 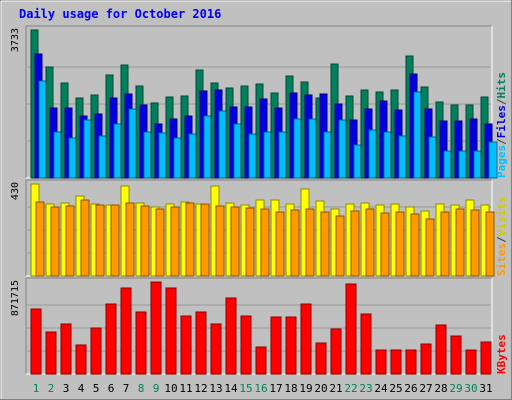 What do you see at coordinates (501, 217) in the screenshot?
I see `legend-item-visits: Visits` at bounding box center [501, 217].